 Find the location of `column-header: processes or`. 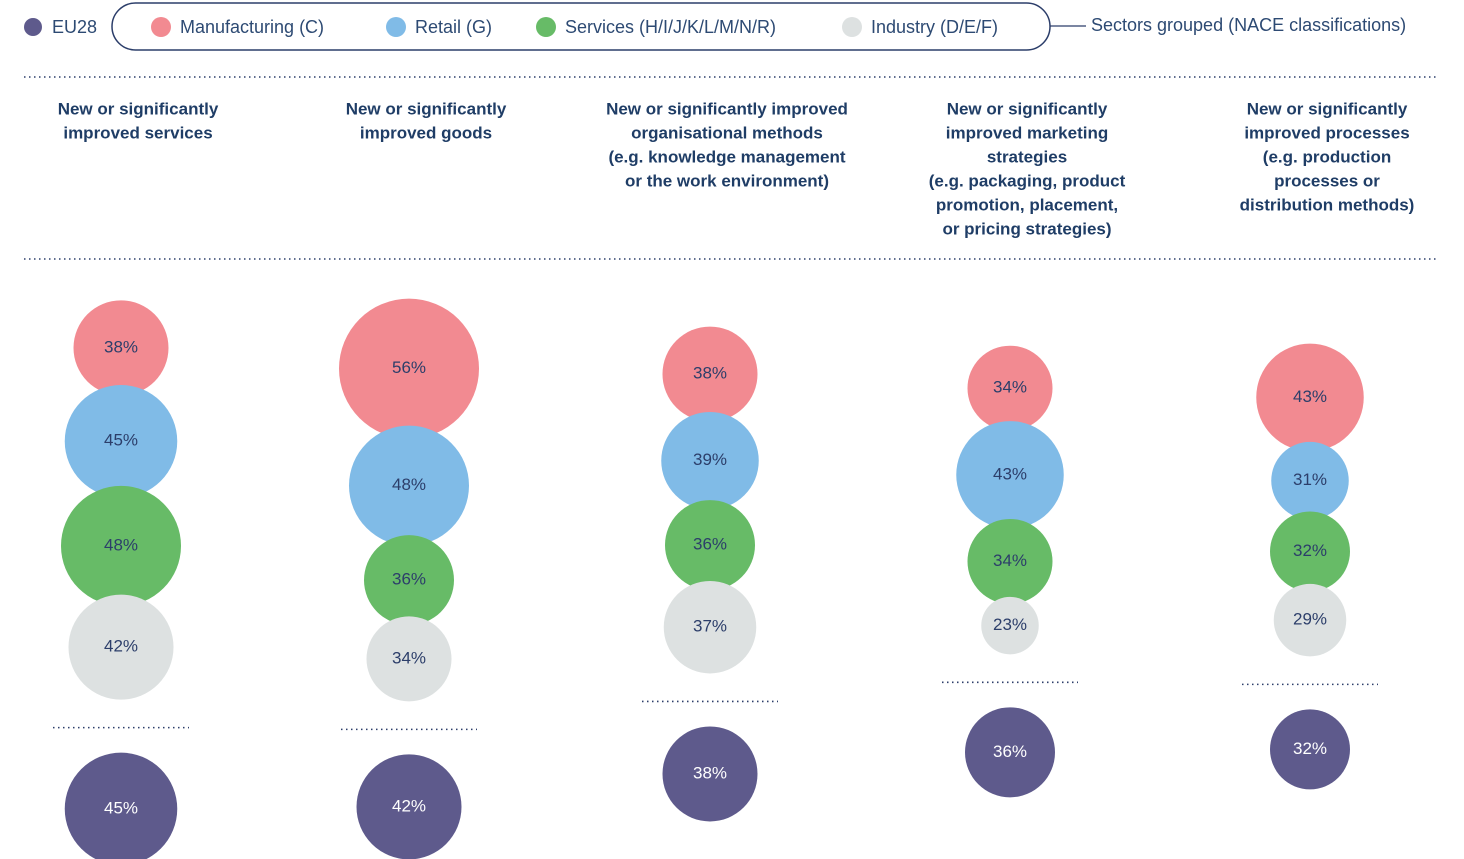

column-header: processes or is located at coordinates (1327, 180).